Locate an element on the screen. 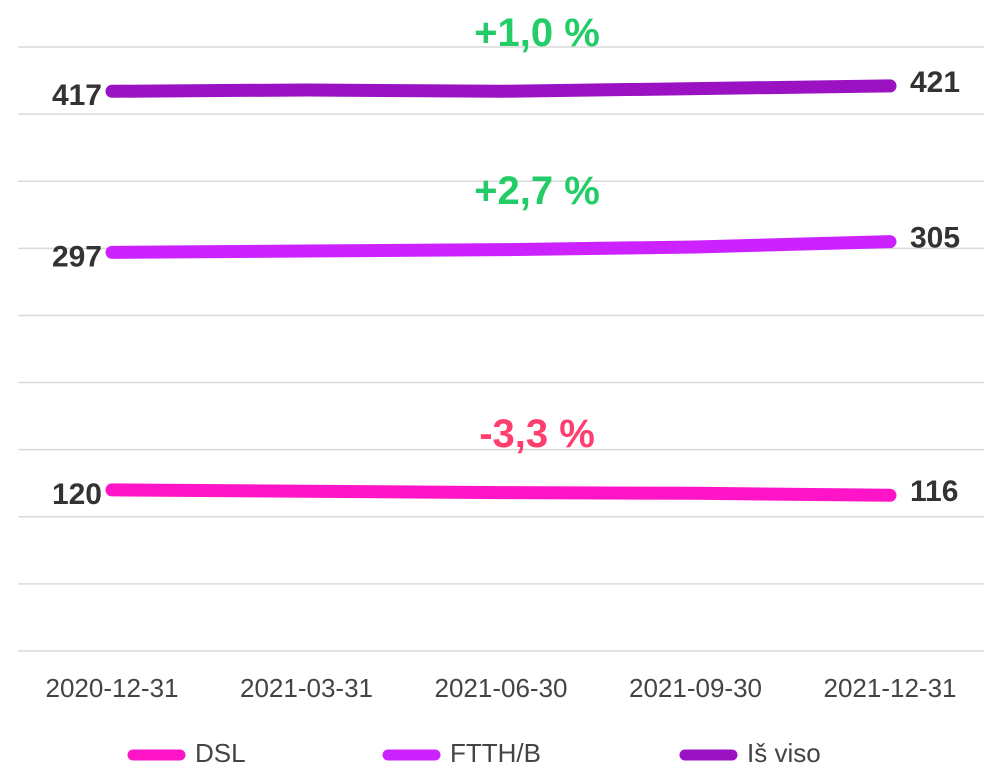  legend-label: Iš viso is located at coordinates (784, 753).